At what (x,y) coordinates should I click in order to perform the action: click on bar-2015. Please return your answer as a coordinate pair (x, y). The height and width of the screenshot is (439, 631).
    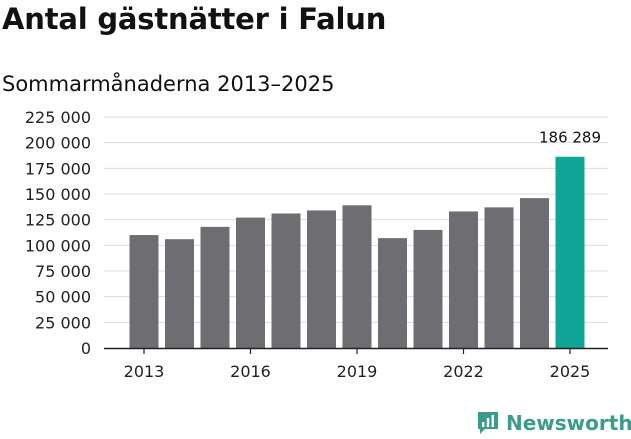
    Looking at the image, I should click on (215, 287).